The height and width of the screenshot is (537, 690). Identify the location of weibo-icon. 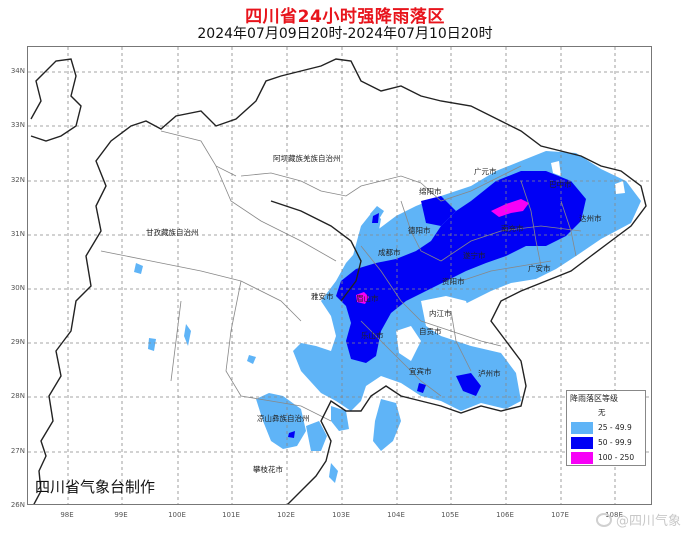
(604, 519).